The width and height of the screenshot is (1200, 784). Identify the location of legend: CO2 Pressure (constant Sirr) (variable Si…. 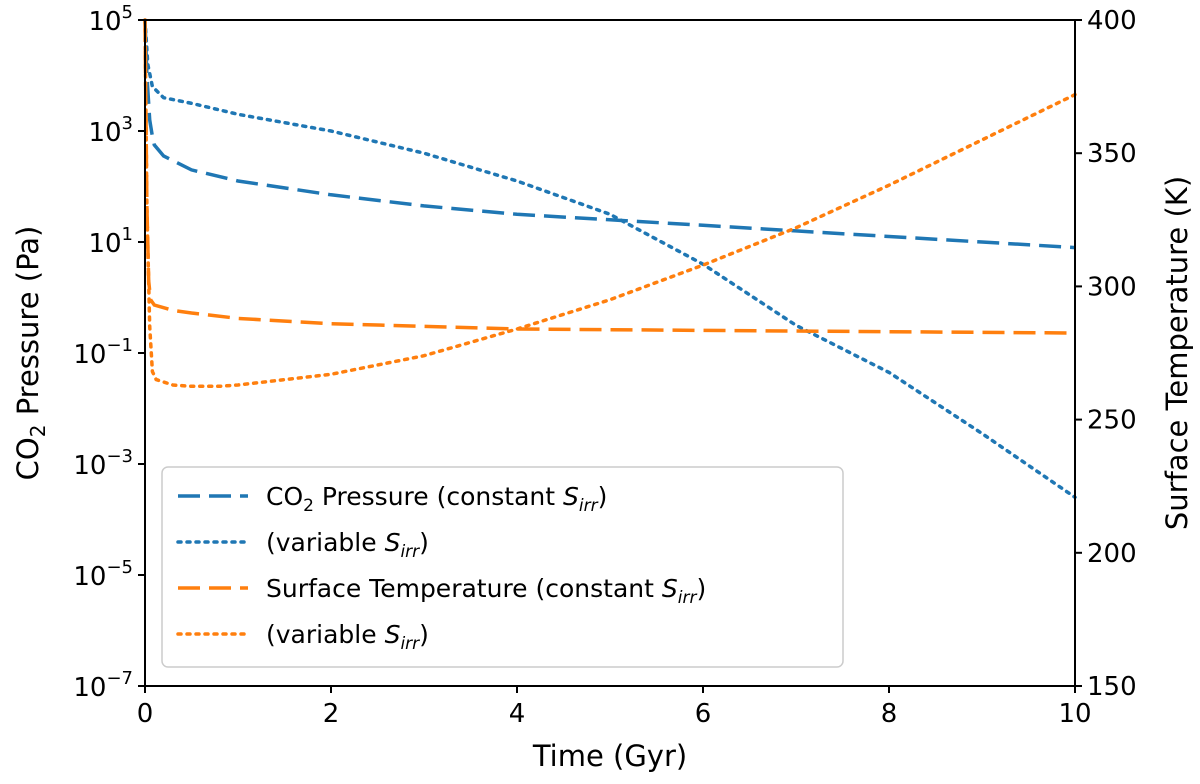
(502, 567).